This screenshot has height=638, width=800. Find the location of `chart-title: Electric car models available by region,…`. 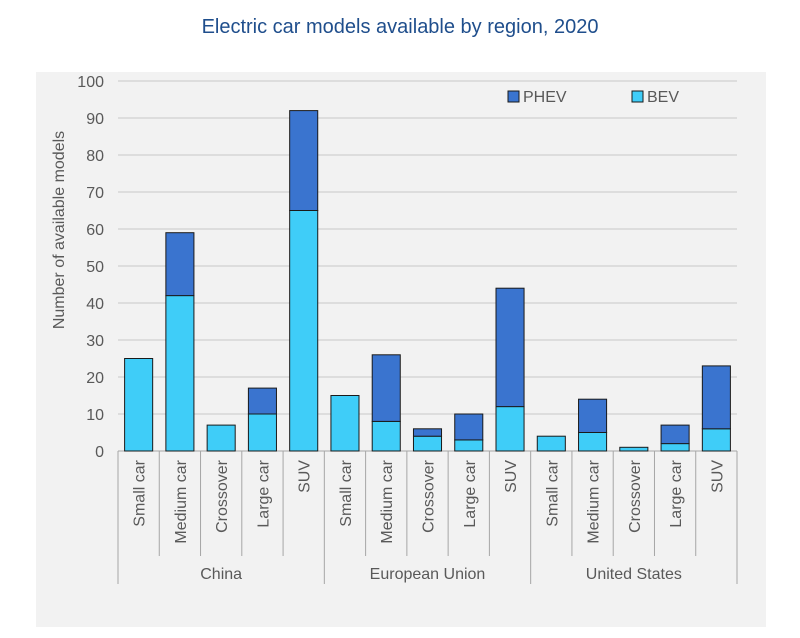

chart-title: Electric car models available by region,… is located at coordinates (400, 27).